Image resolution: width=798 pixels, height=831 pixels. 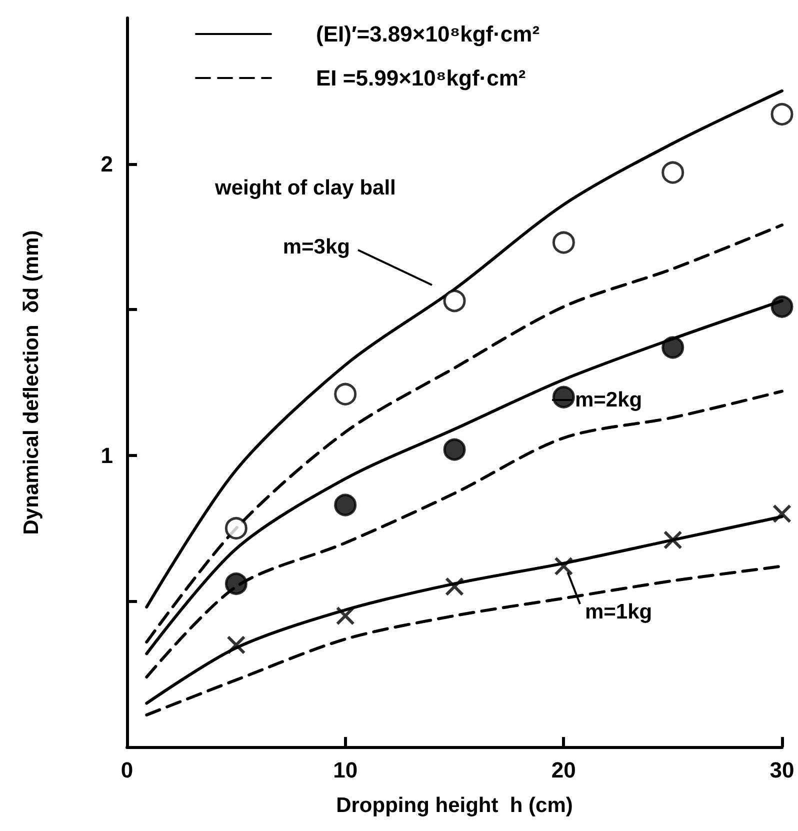 What do you see at coordinates (316, 247) in the screenshot?
I see `annotation: m=3kg` at bounding box center [316, 247].